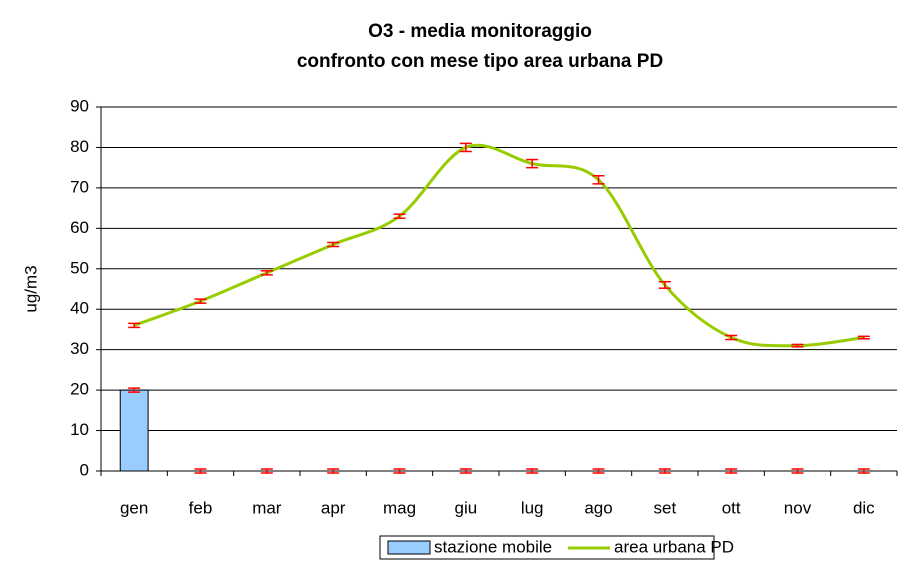 This screenshot has width=899, height=583. Describe the element at coordinates (79, 308) in the screenshot. I see `y-tick-label: 40` at that location.